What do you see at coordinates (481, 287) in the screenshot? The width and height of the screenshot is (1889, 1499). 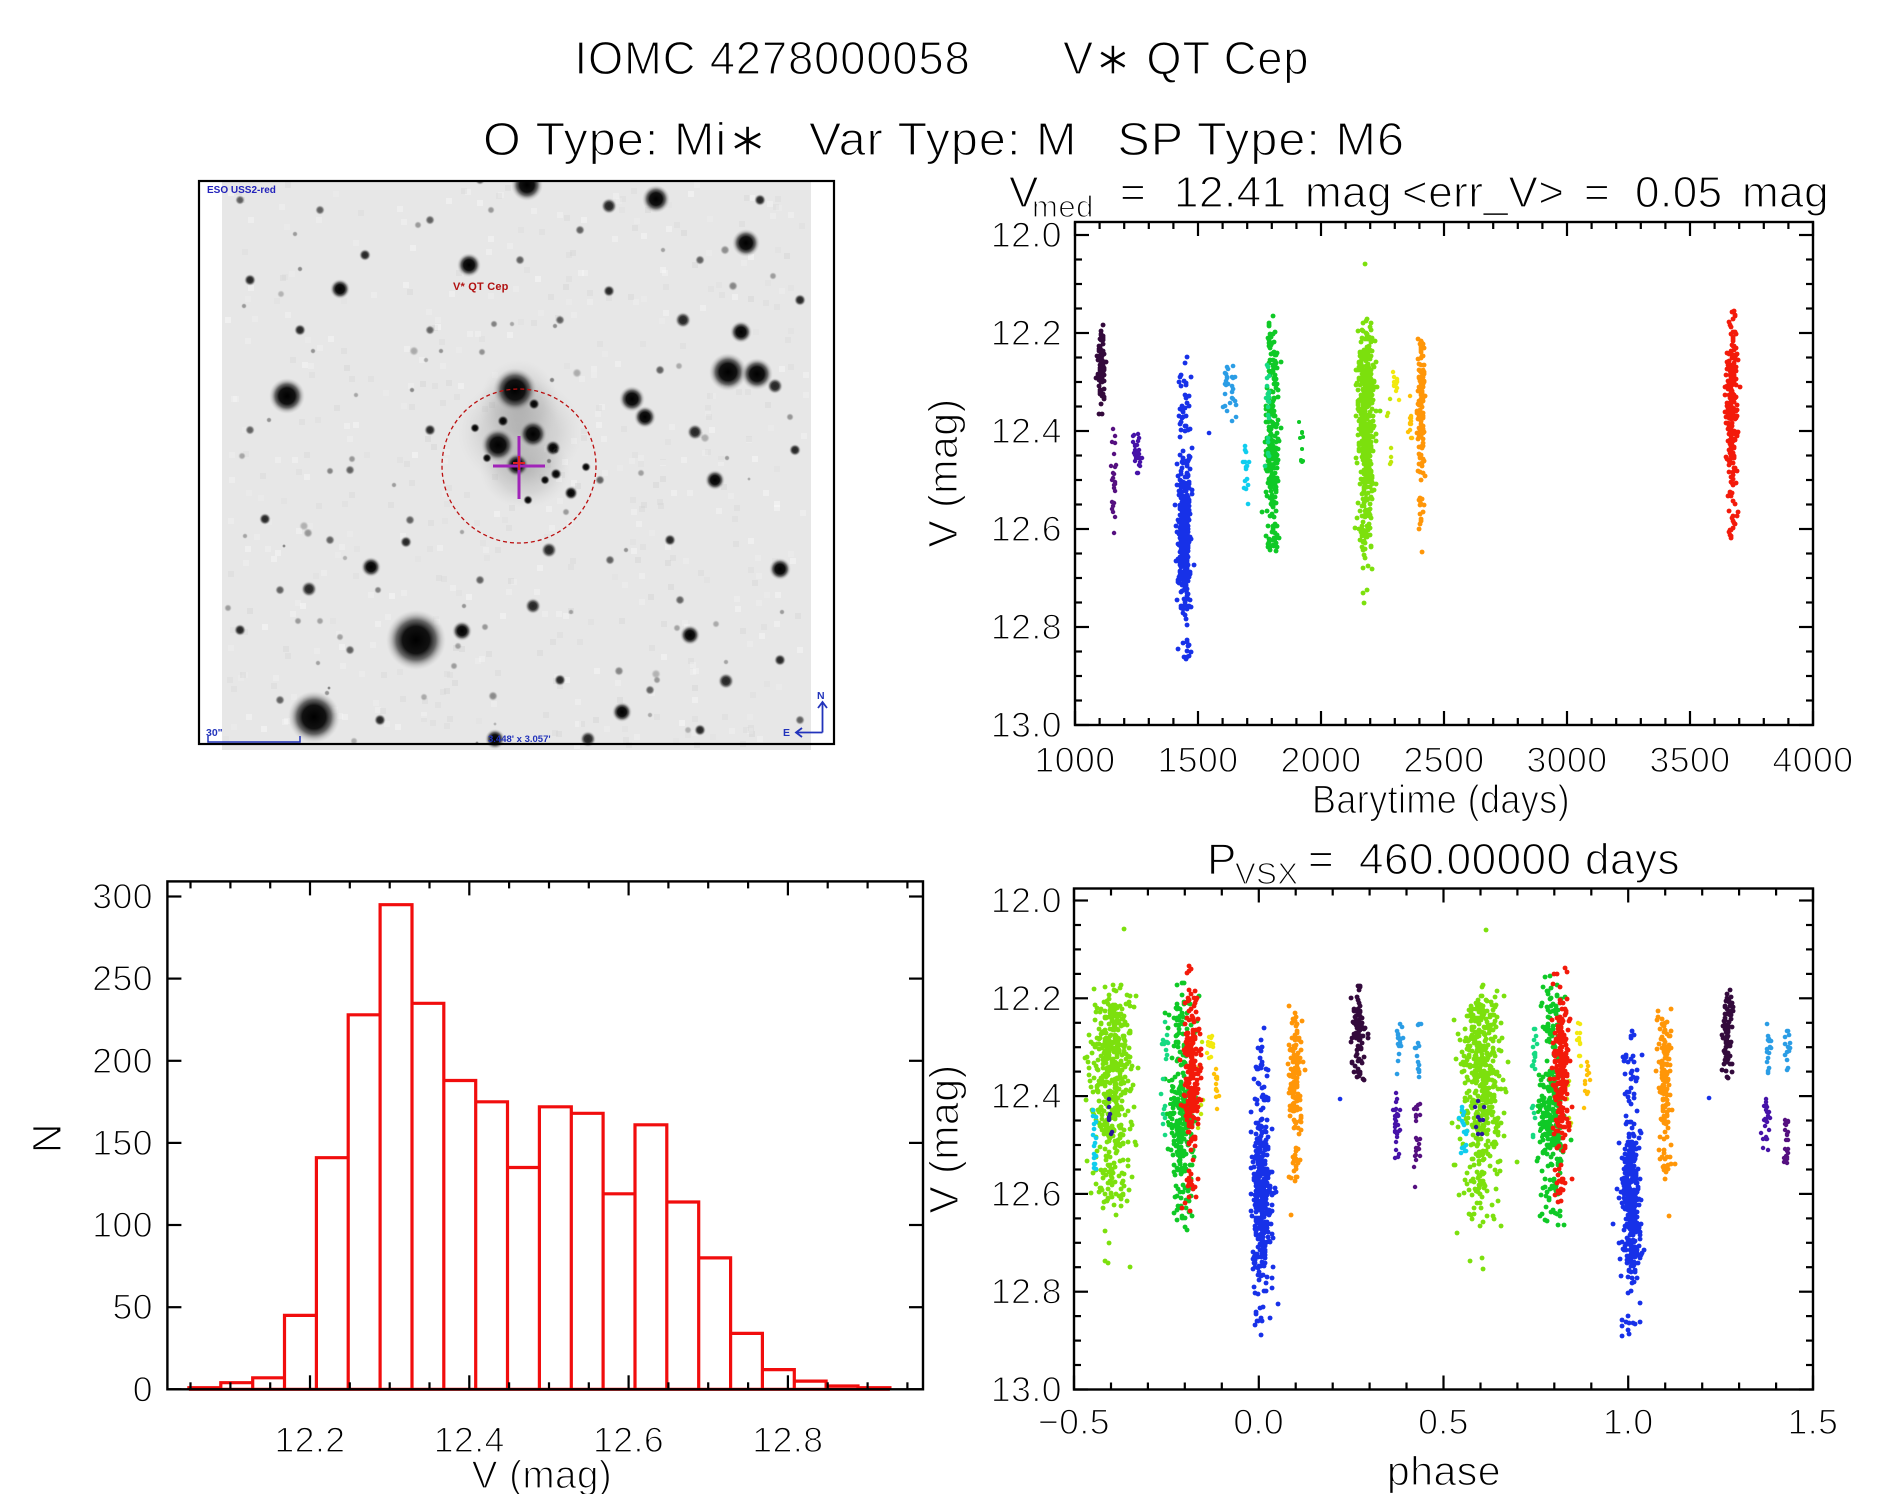 I see `svg-text: V* QT Cep` at bounding box center [481, 287].